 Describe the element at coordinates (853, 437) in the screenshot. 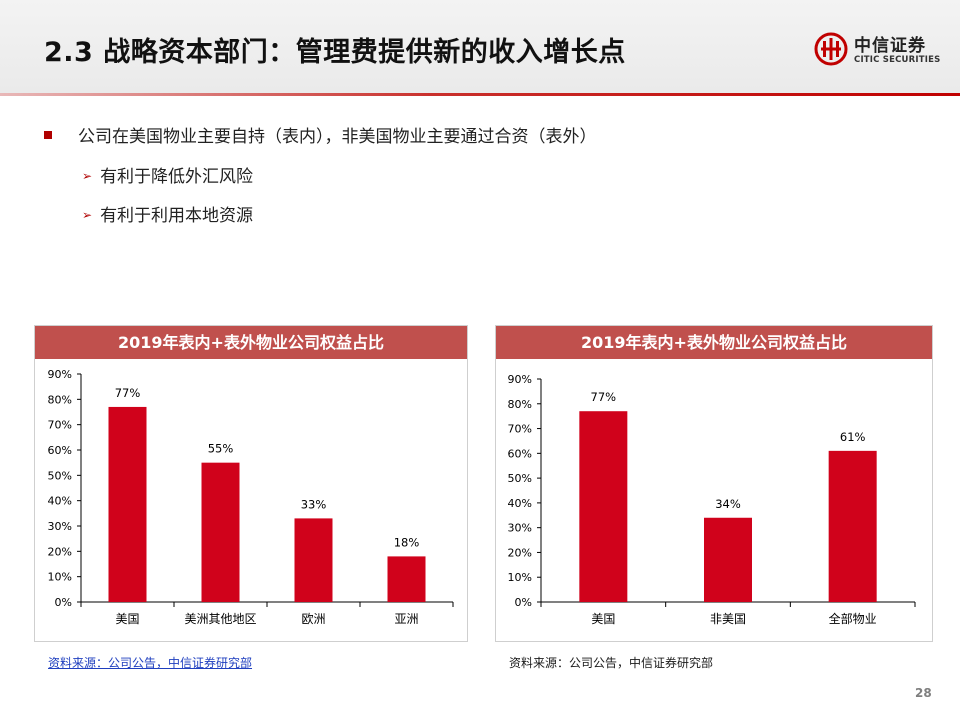

I see `data-label: 61%` at that location.